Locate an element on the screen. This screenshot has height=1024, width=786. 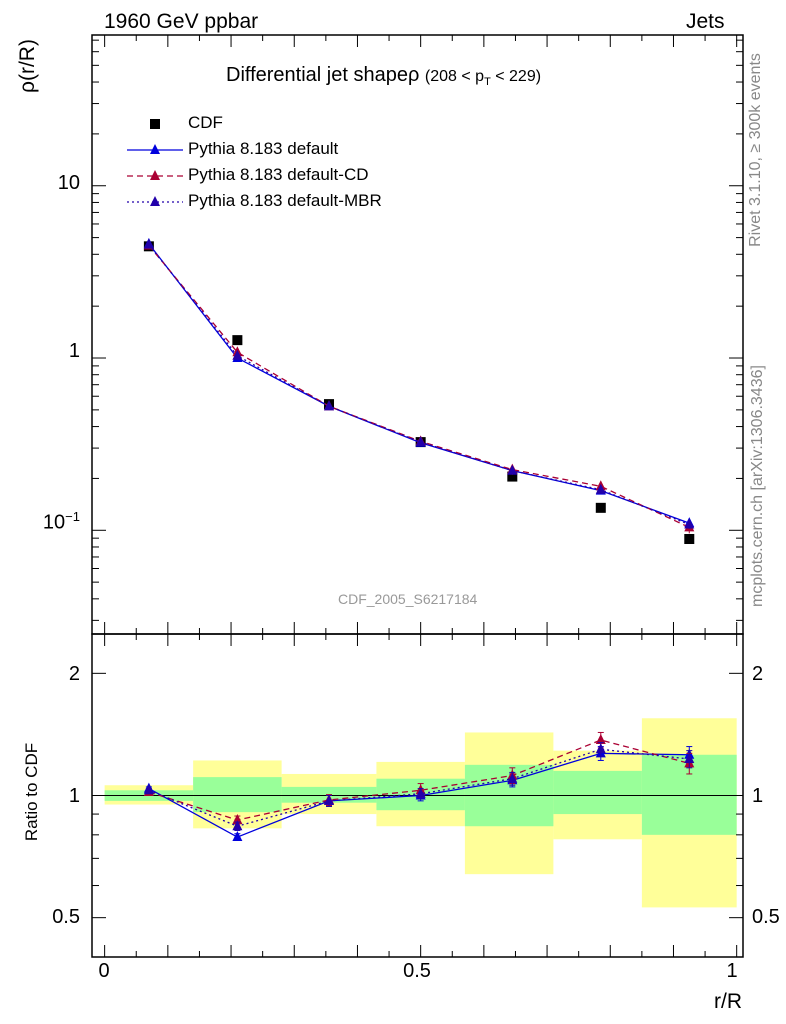
subtitle-suffix: < 229) is located at coordinates (516, 76).